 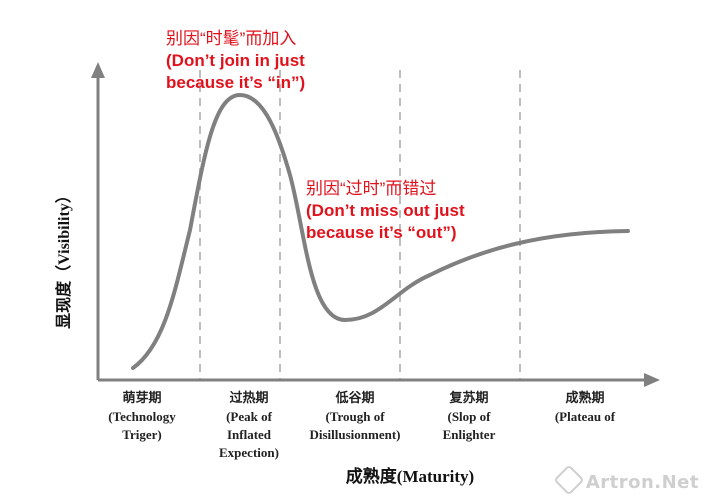 I want to click on phase-label-slope: 复苏期 (Slop of Enlighter, so click(x=469, y=417).